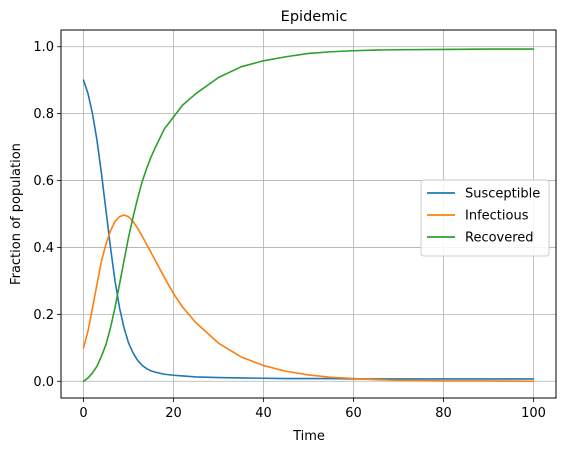  I want to click on x-tick-label: 80, so click(443, 413).